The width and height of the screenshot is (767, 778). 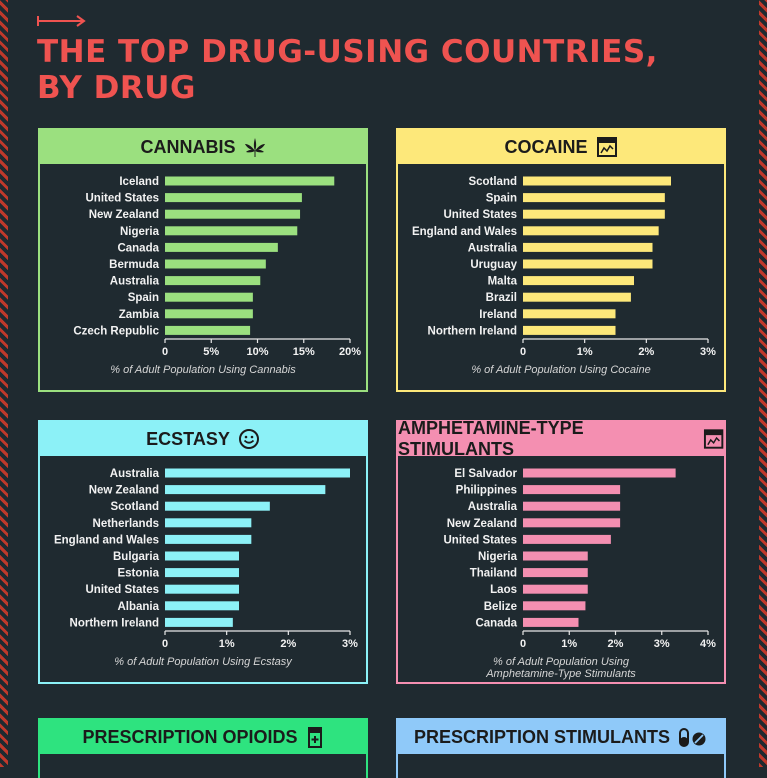 What do you see at coordinates (503, 282) in the screenshot?
I see `category-label: Malta` at bounding box center [503, 282].